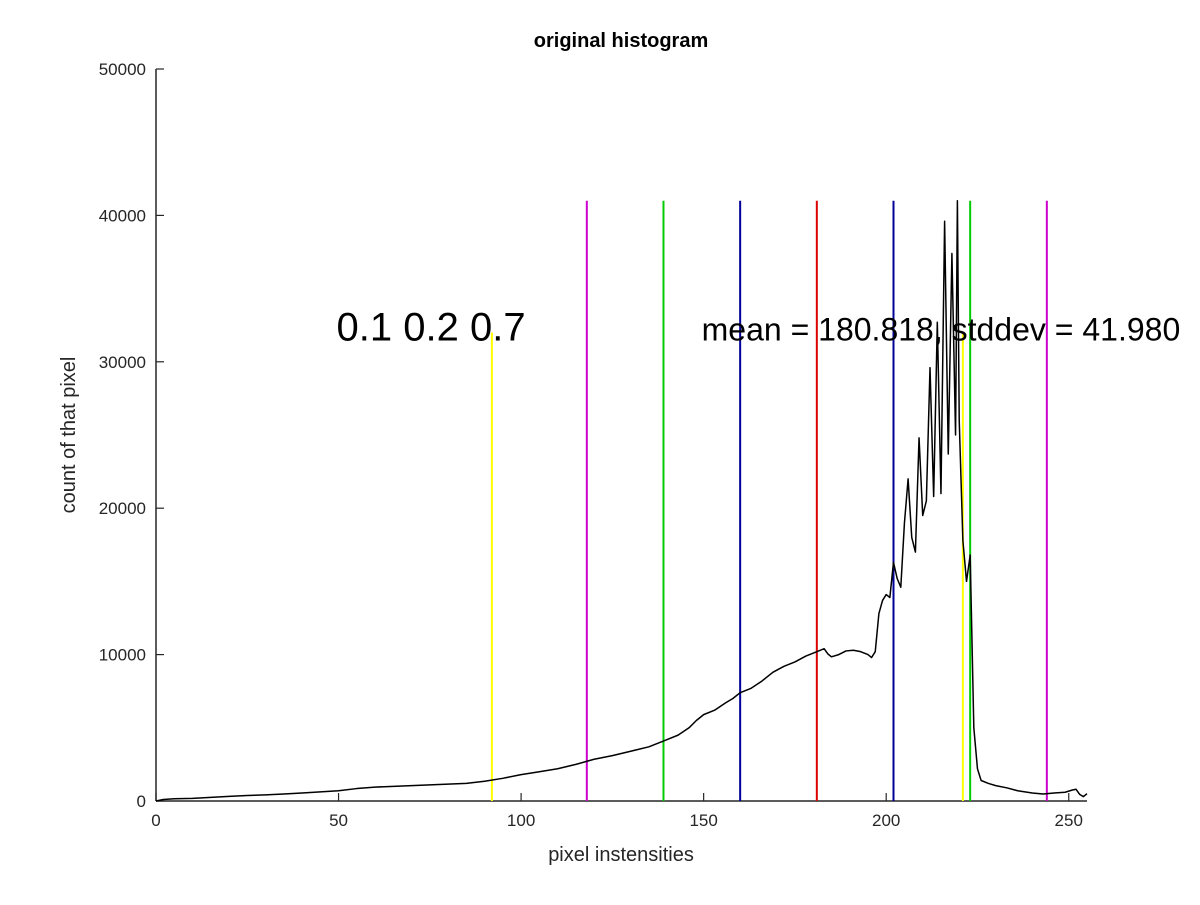 The width and height of the screenshot is (1200, 905). Describe the element at coordinates (621, 41) in the screenshot. I see `chart-title: original histogram` at that location.